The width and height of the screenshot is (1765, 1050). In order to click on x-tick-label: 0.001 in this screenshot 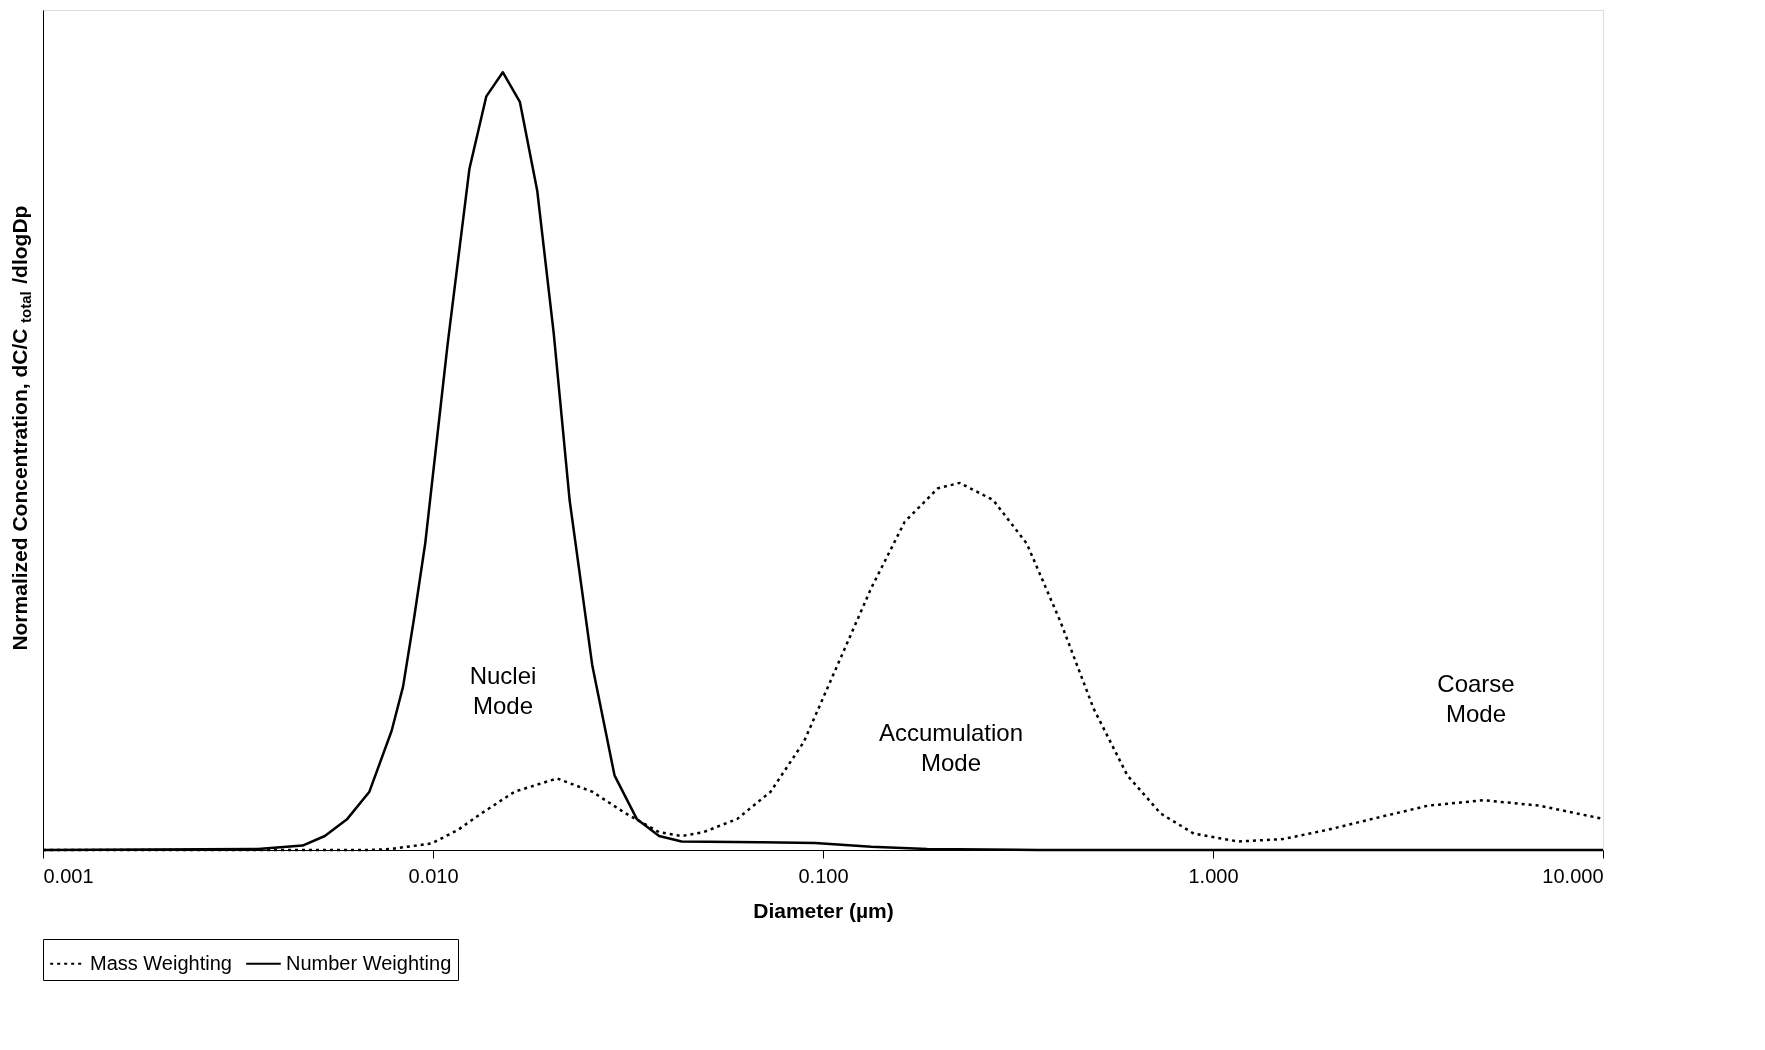, I will do `click(68, 875)`.